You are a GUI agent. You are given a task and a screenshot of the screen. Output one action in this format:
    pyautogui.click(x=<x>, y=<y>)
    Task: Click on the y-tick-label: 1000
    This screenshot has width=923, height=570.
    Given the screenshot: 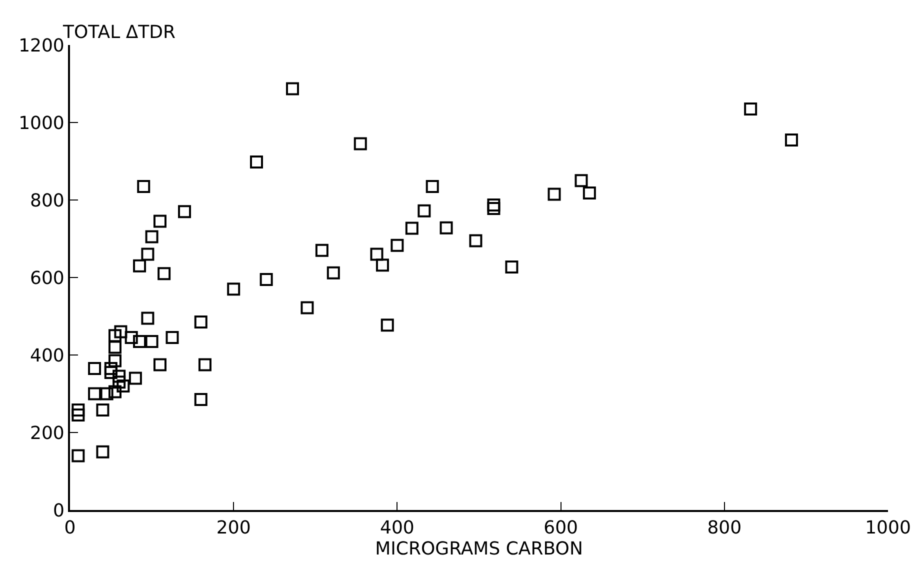 What is the action you would take?
    pyautogui.click(x=41, y=123)
    